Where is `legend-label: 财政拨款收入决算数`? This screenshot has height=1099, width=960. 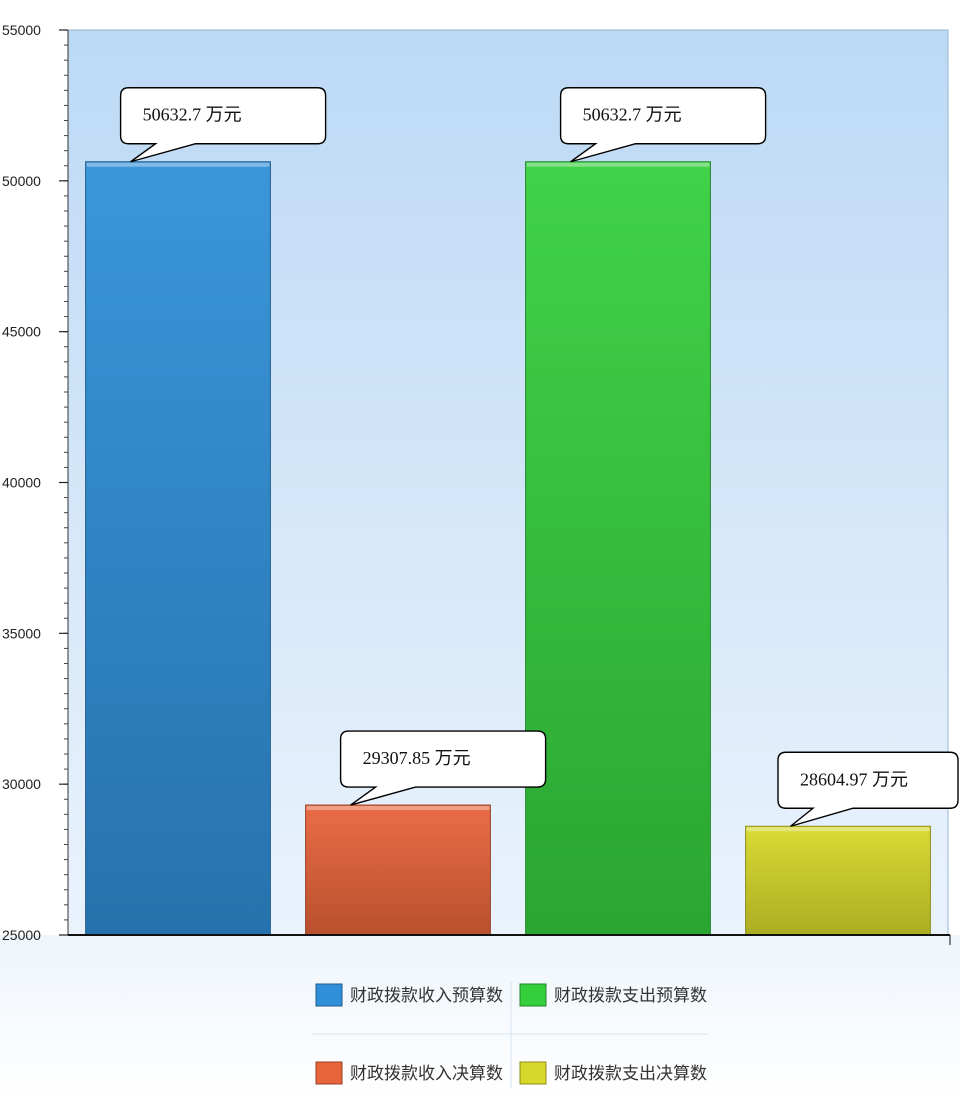 legend-label: 财政拨款收入决算数 is located at coordinates (426, 1074).